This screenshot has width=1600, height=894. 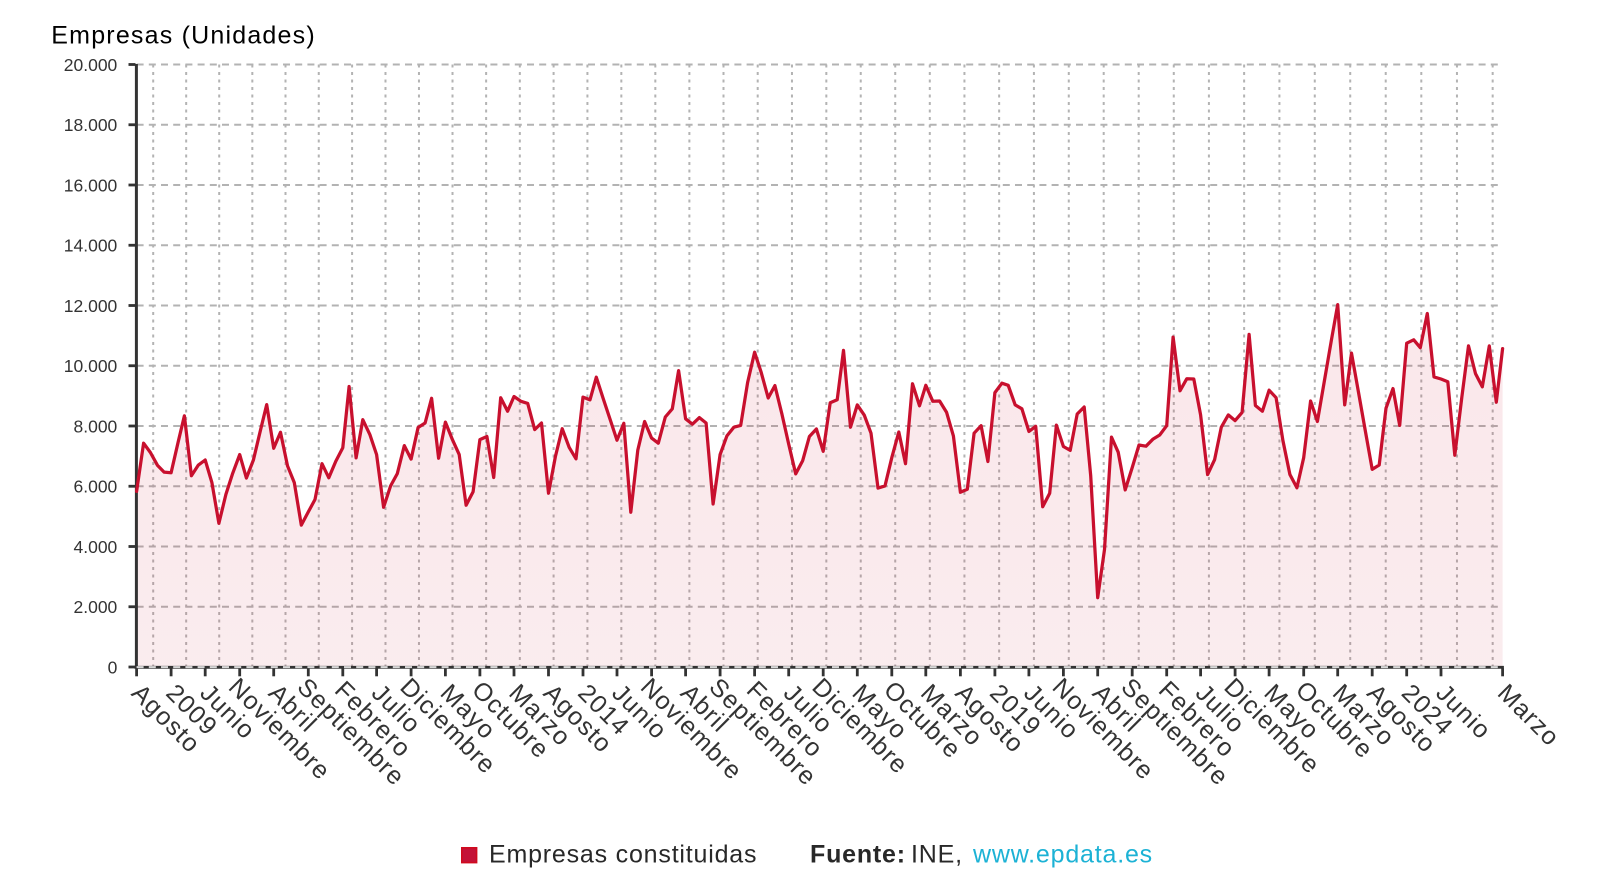 I want to click on svg-text: 12.000, so click(x=91, y=306).